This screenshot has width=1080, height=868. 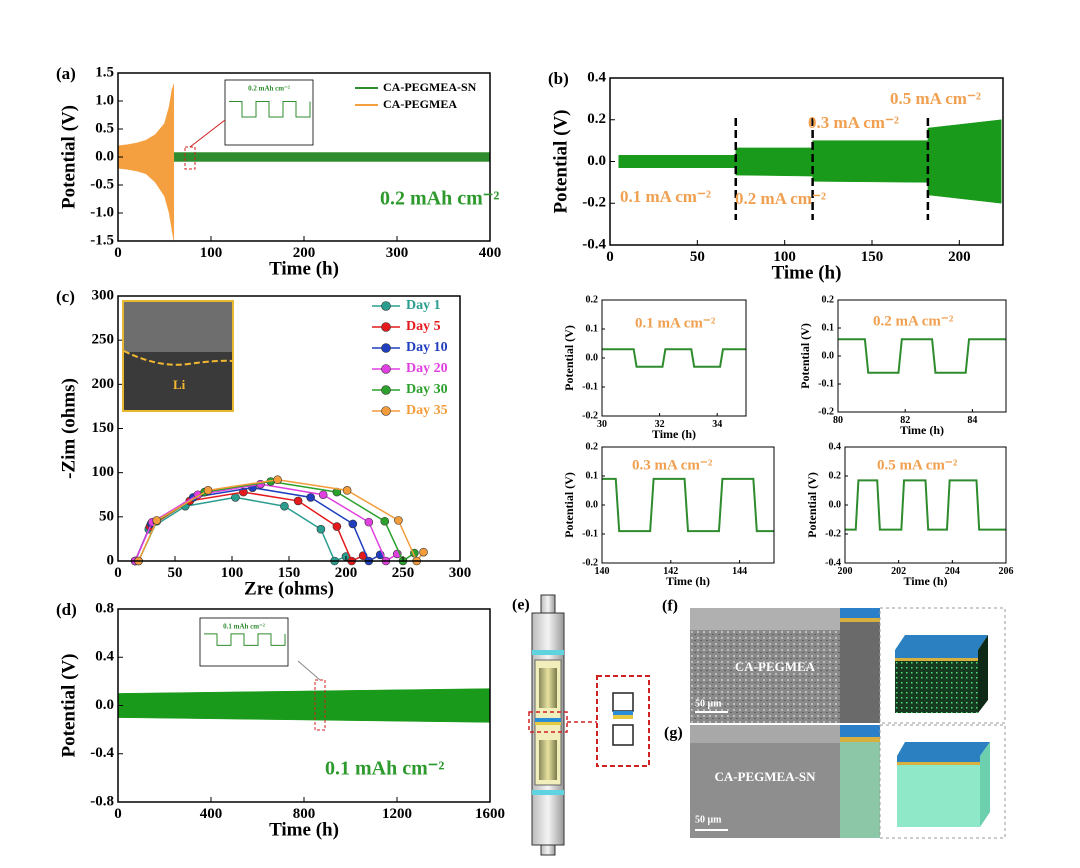 I want to click on y-tick-label: -0.5, so click(x=102, y=184).